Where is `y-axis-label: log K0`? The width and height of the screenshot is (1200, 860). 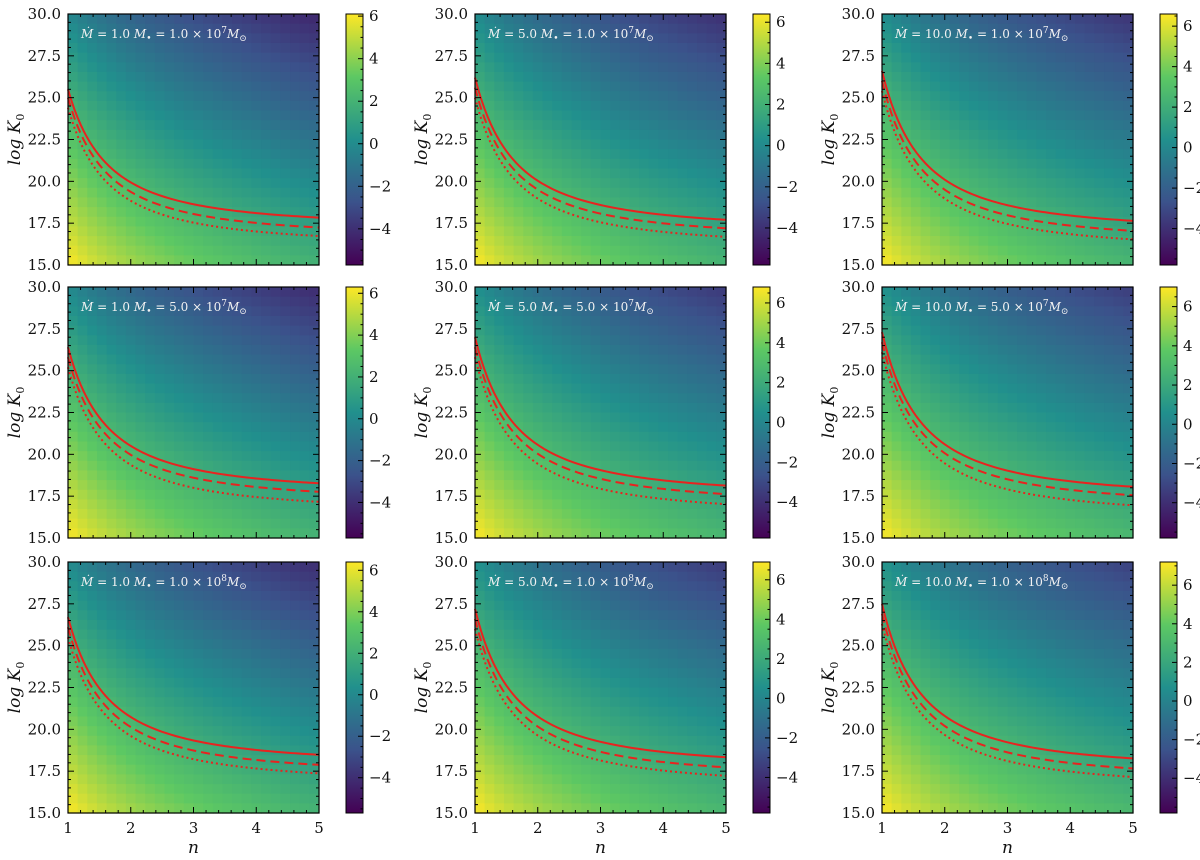
y-axis-label: log K0 is located at coordinates (423, 413).